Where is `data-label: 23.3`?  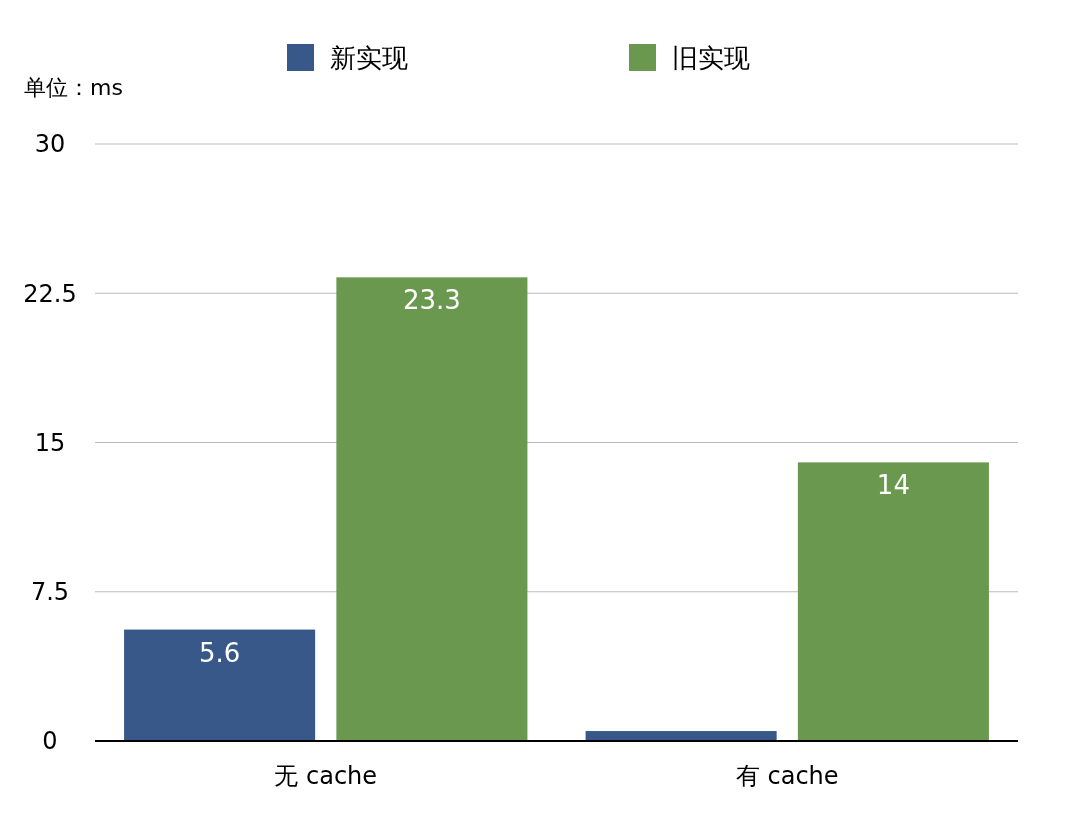
data-label: 23.3 is located at coordinates (431, 300).